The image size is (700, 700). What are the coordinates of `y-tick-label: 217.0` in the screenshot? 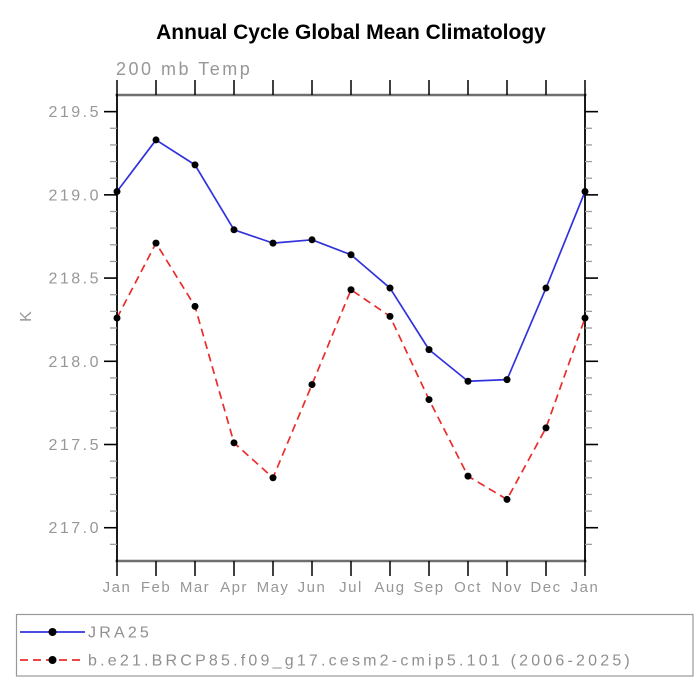 It's located at (74, 528).